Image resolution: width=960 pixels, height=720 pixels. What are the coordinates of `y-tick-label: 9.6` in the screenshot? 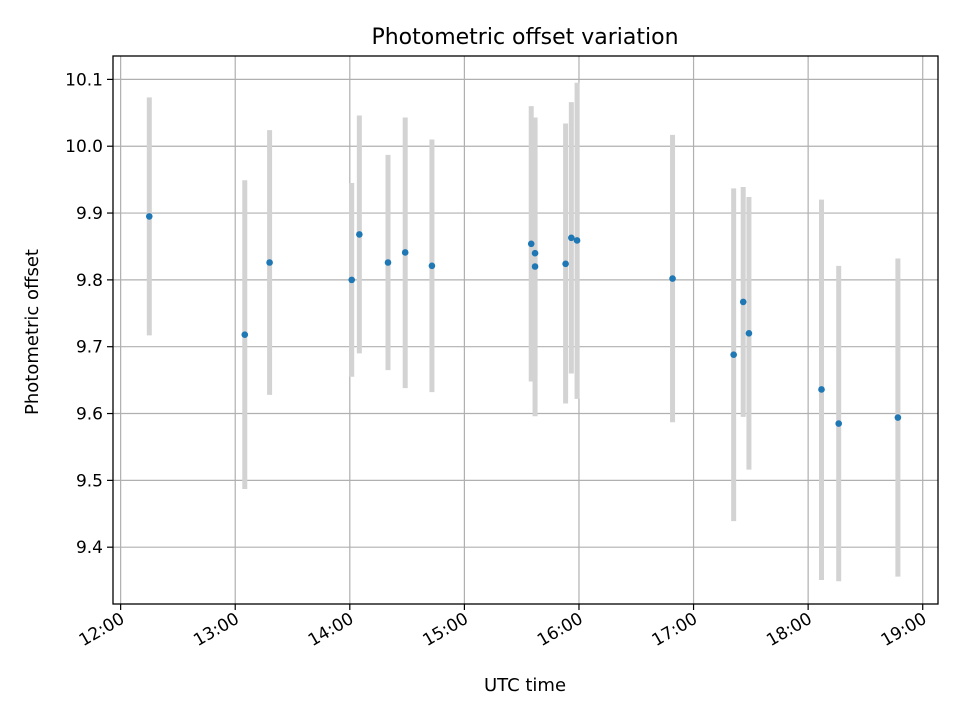 It's located at (89, 415).